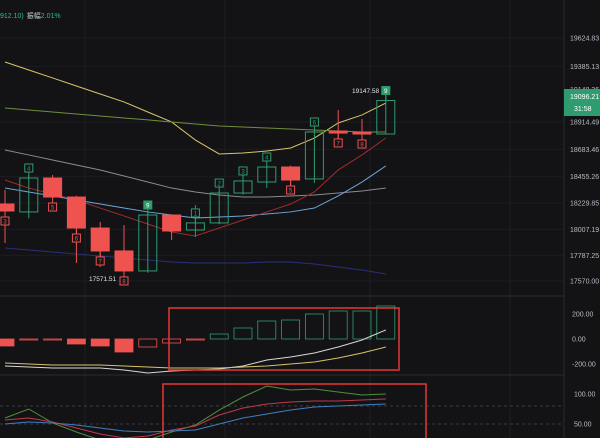 Image resolution: width=600 pixels, height=438 pixels. Describe the element at coordinates (584, 150) in the screenshot. I see `price-tick-label: 18683.46` at that location.